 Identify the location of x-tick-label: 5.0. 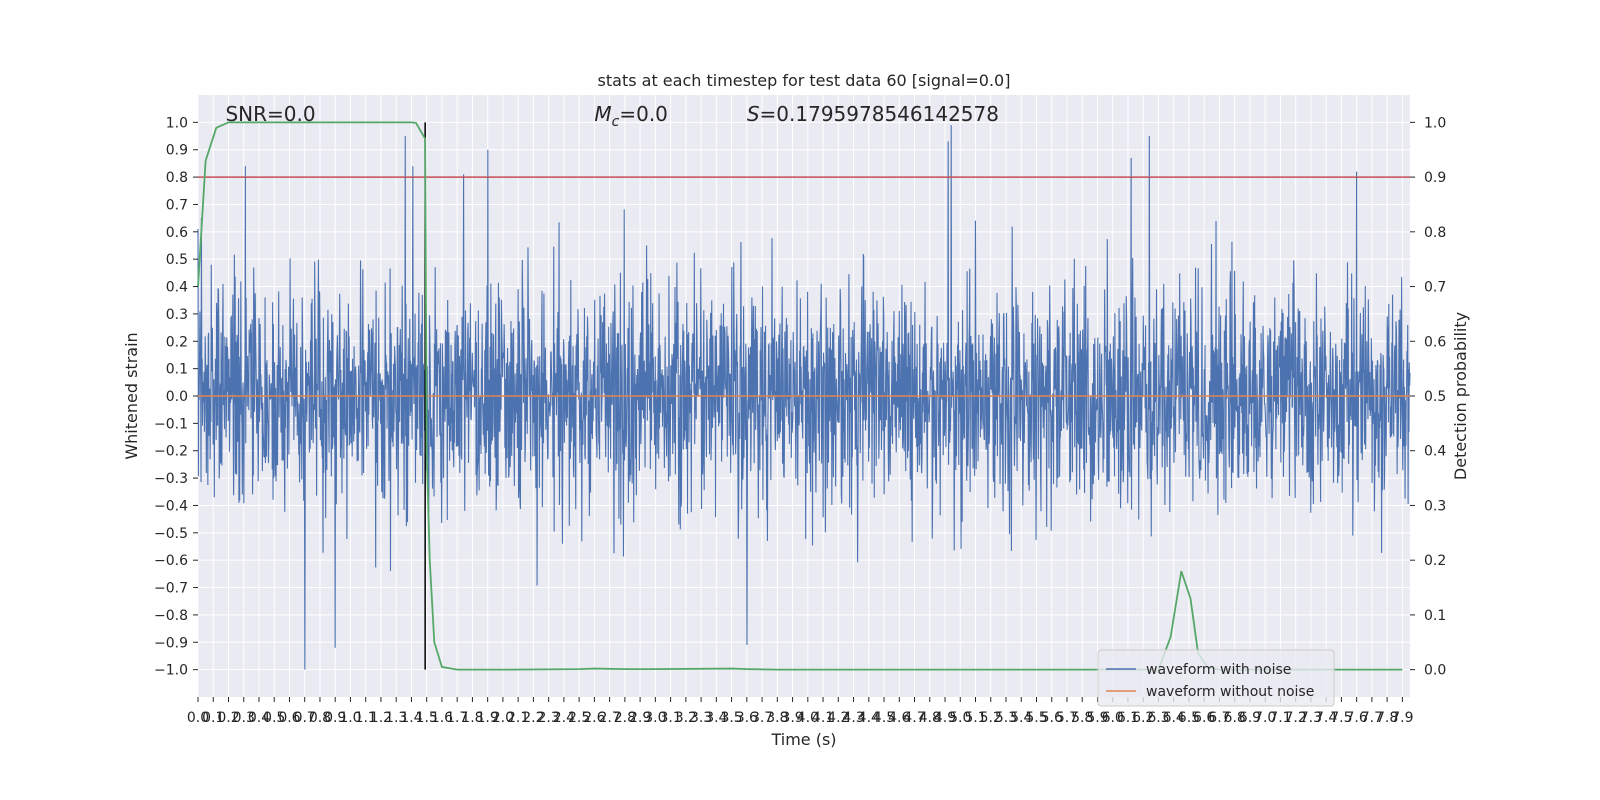
(960, 718).